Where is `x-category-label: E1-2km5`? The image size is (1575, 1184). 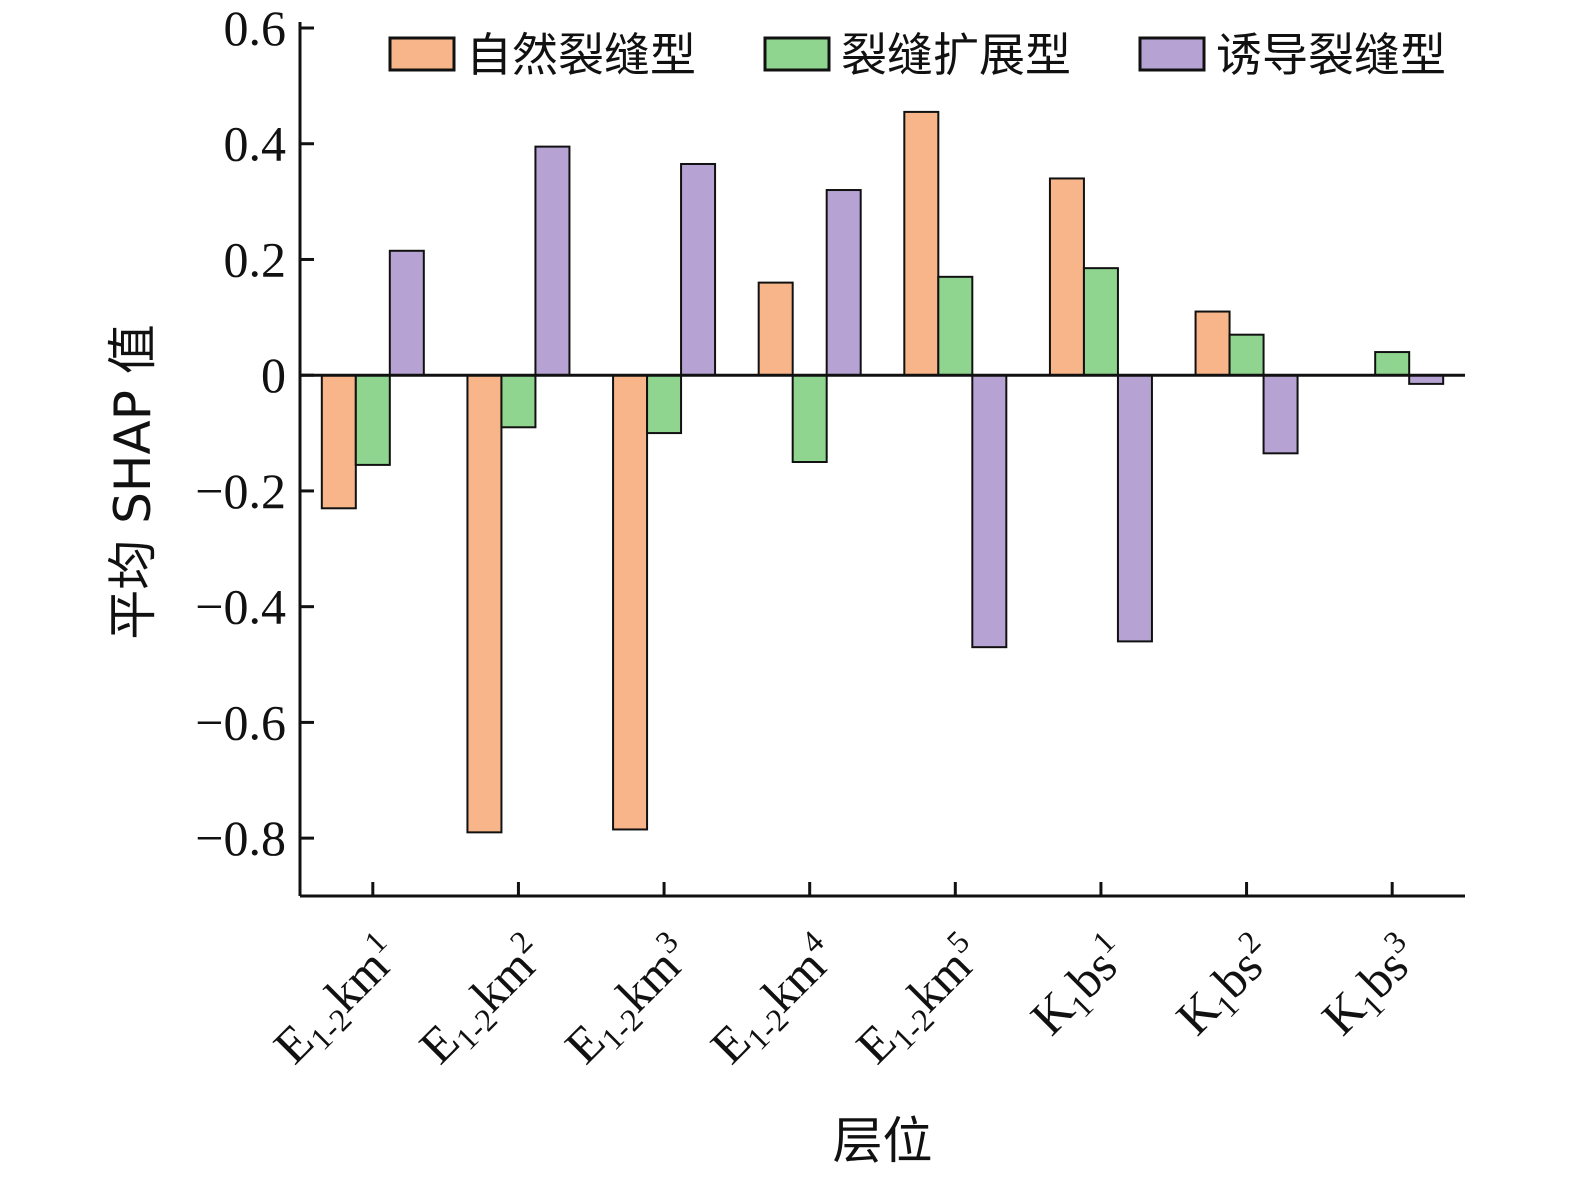 x-category-label: E1-2km5 is located at coordinates (919, 1000).